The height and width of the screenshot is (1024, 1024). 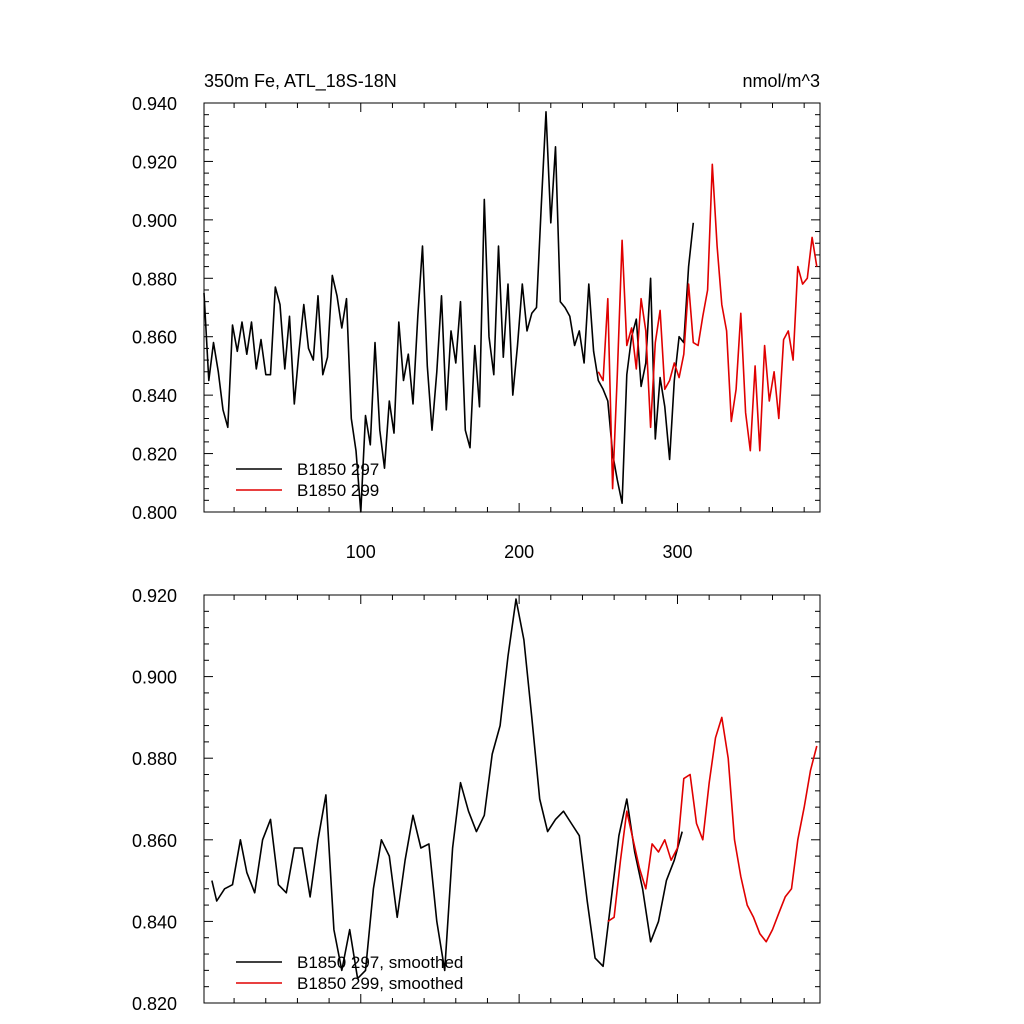 What do you see at coordinates (300, 81) in the screenshot?
I see `top-panel-title: 350m Fe, ATL_18S-18N` at bounding box center [300, 81].